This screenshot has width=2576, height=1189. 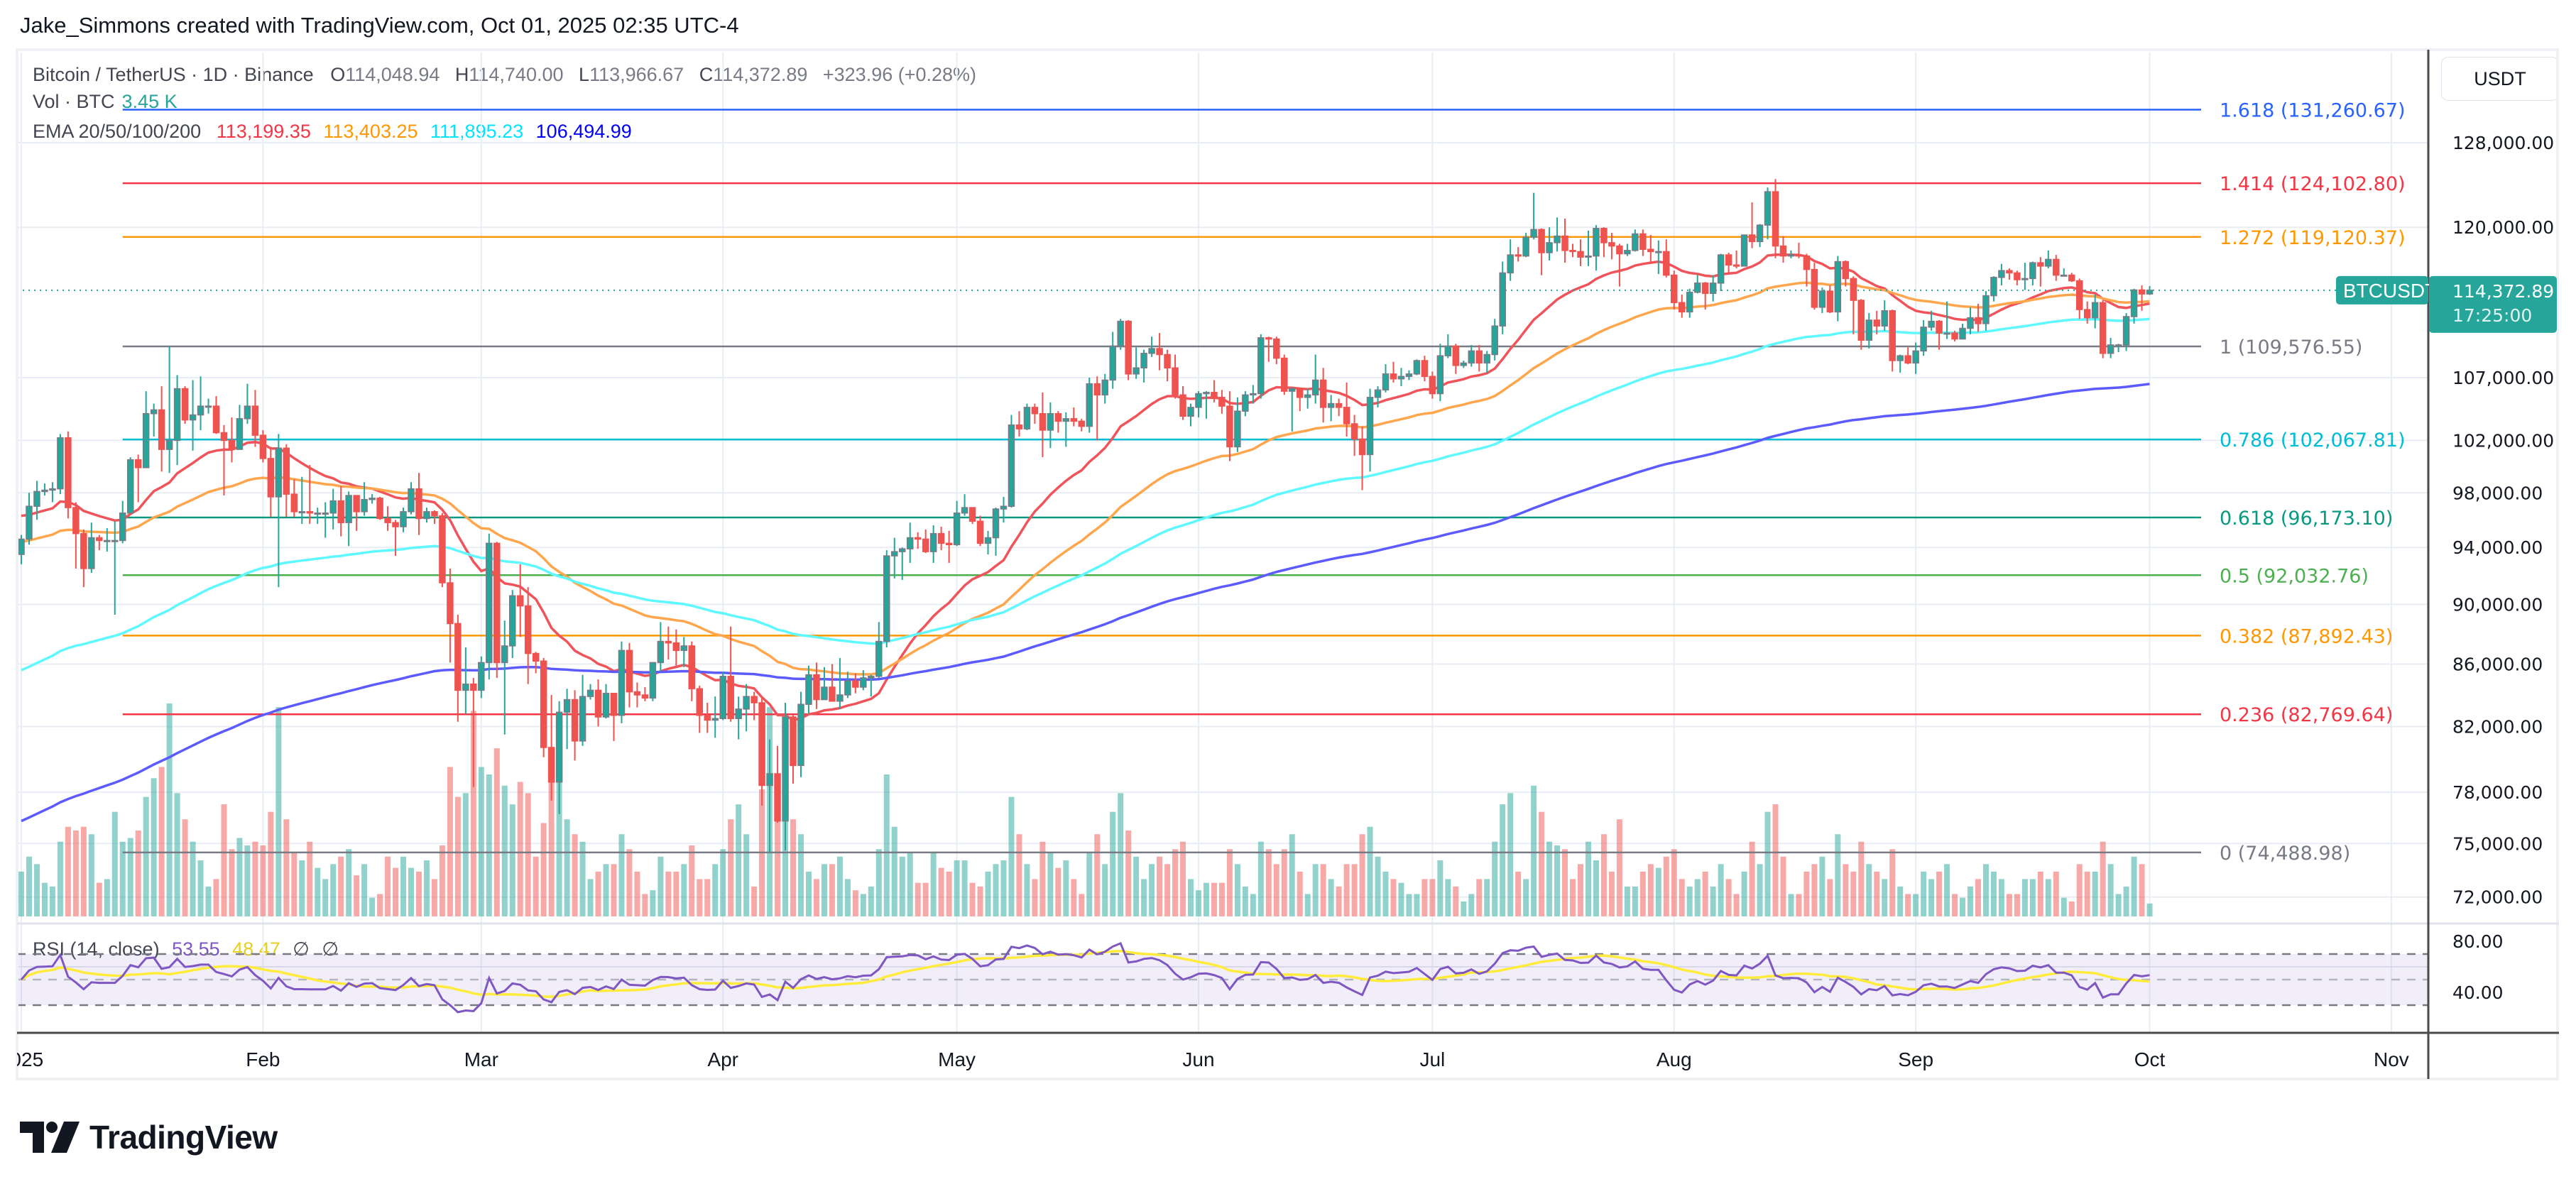 What do you see at coordinates (149, 102) in the screenshot?
I see `volume-value: 3.45 K` at bounding box center [149, 102].